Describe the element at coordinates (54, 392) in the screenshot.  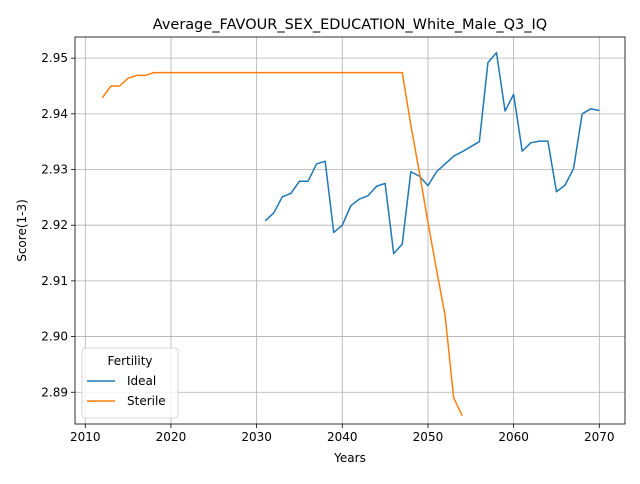
I see `y-tick-label: 2.89` at that location.